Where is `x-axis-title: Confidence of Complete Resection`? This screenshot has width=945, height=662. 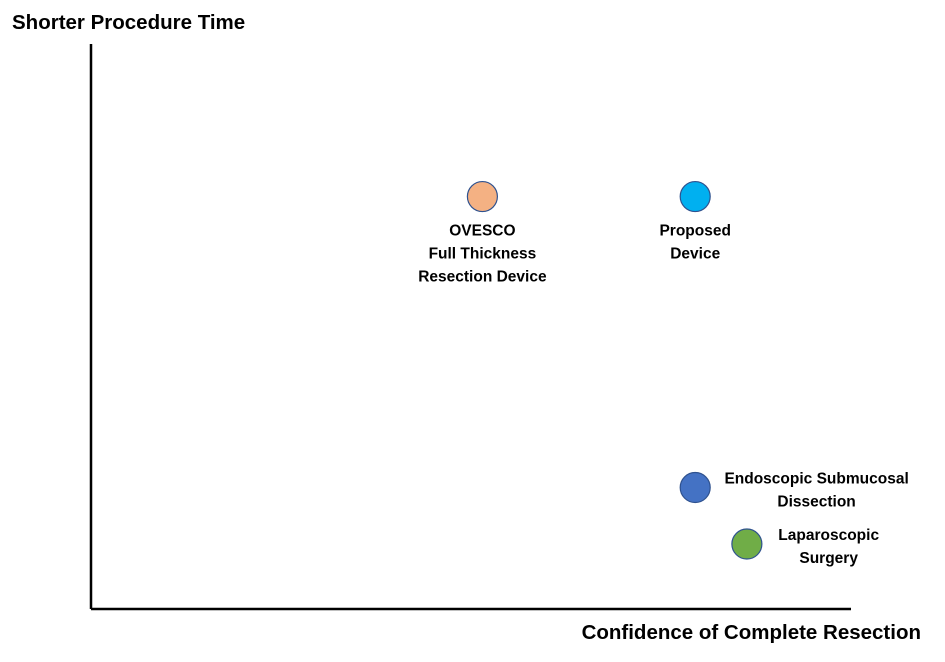
x-axis-title: Confidence of Complete Resection is located at coordinates (751, 632).